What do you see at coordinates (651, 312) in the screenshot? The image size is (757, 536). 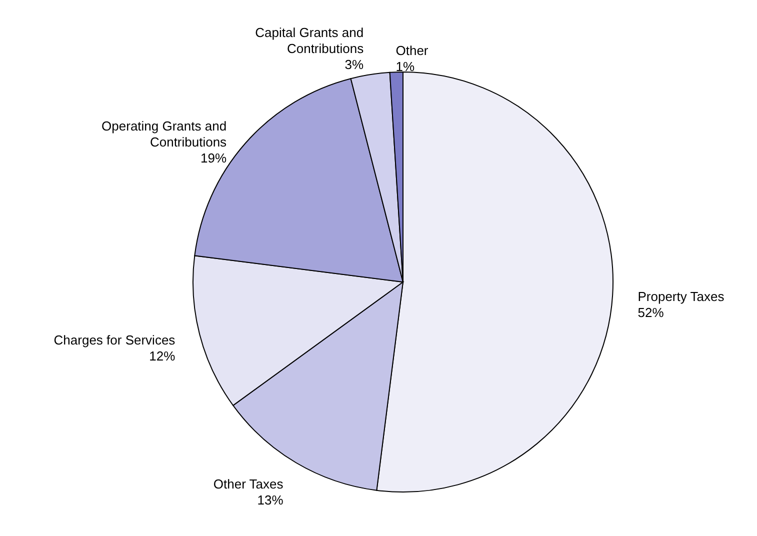 I see `data-label: 52%` at bounding box center [651, 312].